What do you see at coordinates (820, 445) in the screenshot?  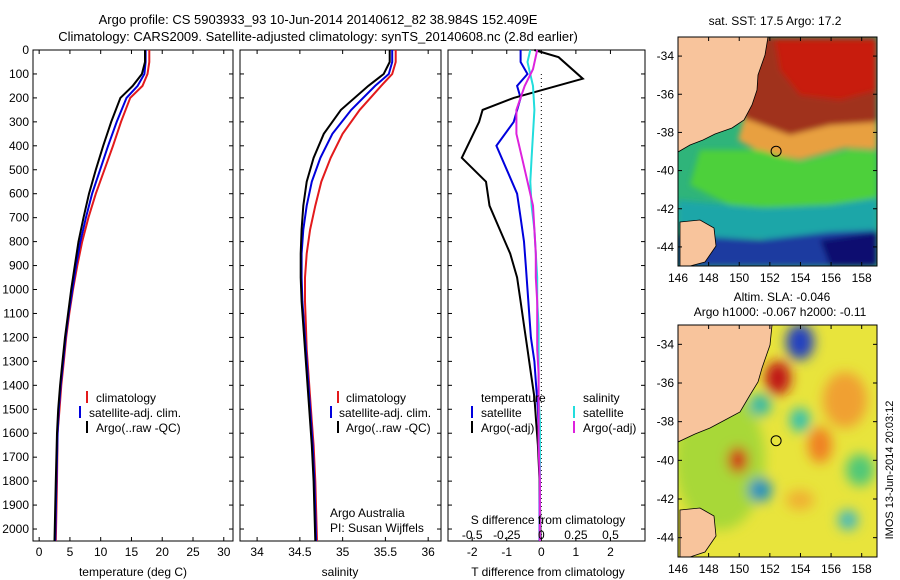 I see `sla-orange-east` at bounding box center [820, 445].